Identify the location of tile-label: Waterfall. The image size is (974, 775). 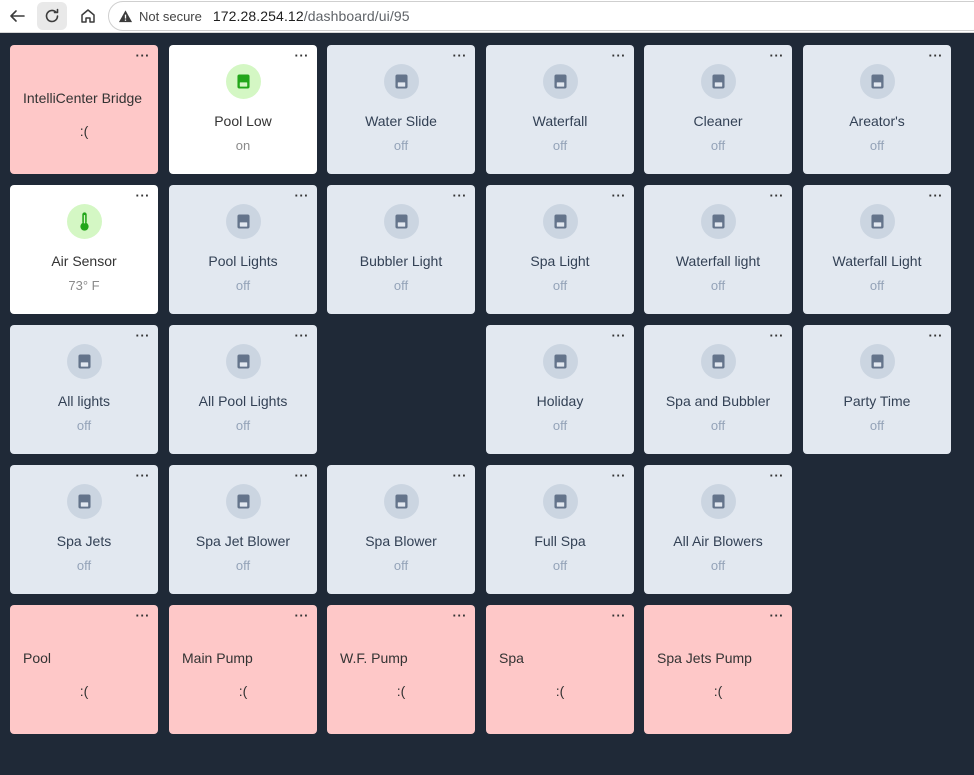
(560, 121).